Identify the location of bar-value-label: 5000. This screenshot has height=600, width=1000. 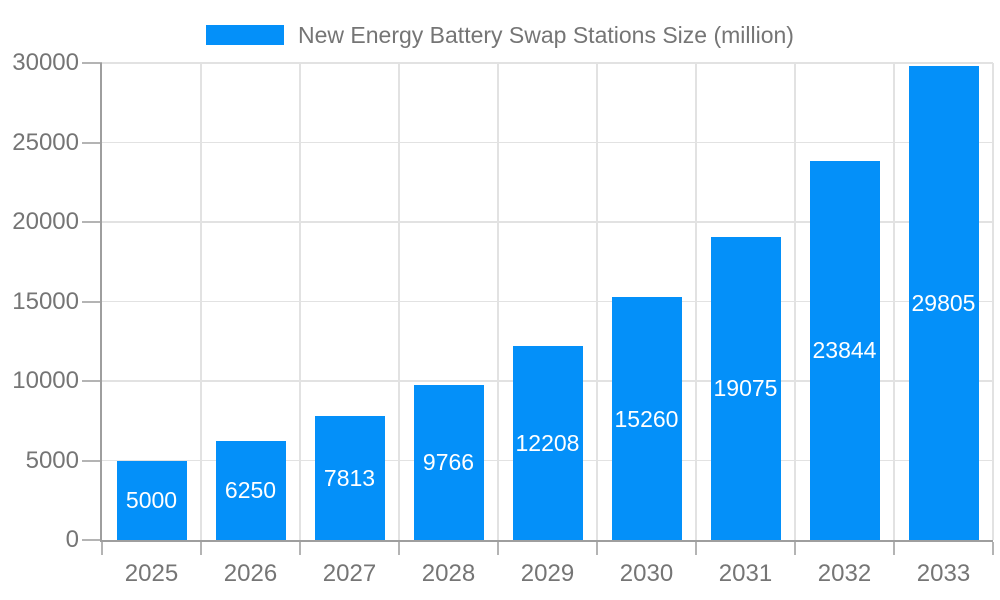
(151, 500).